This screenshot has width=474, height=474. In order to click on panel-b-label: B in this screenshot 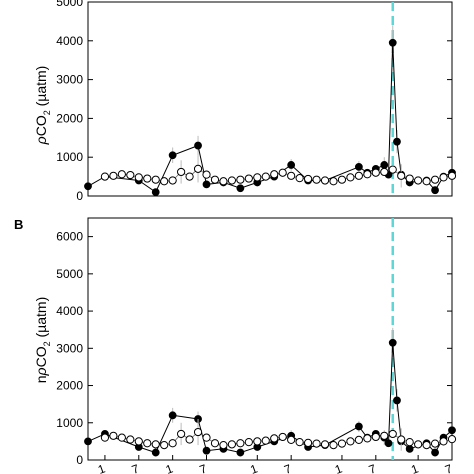, I will do `click(18, 224)`.